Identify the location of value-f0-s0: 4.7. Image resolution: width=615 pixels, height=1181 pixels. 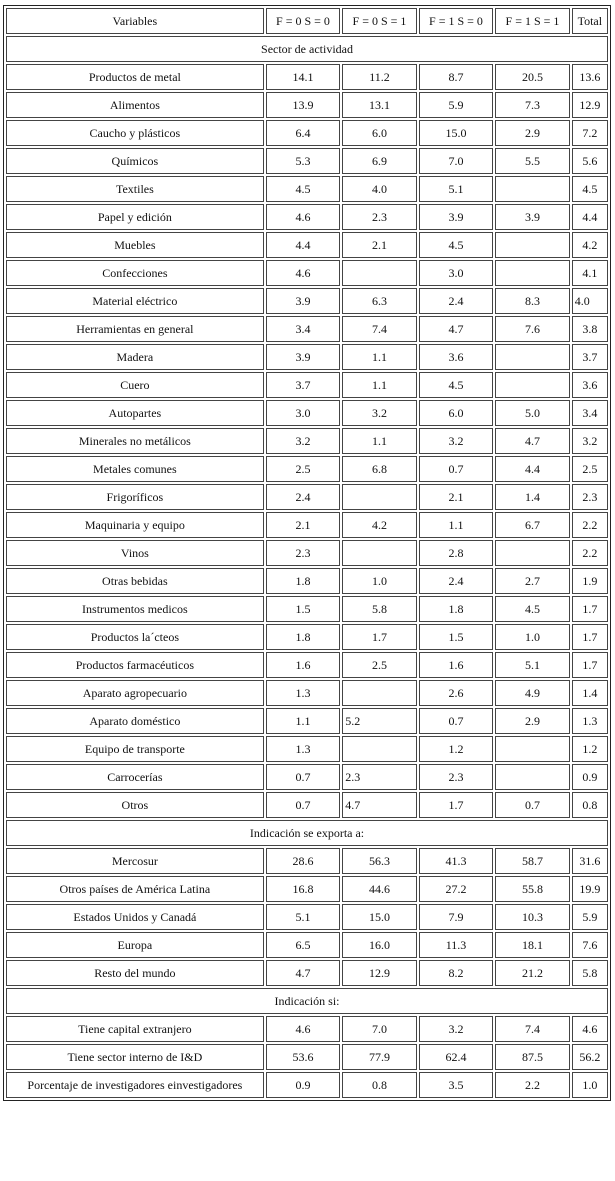
(303, 973).